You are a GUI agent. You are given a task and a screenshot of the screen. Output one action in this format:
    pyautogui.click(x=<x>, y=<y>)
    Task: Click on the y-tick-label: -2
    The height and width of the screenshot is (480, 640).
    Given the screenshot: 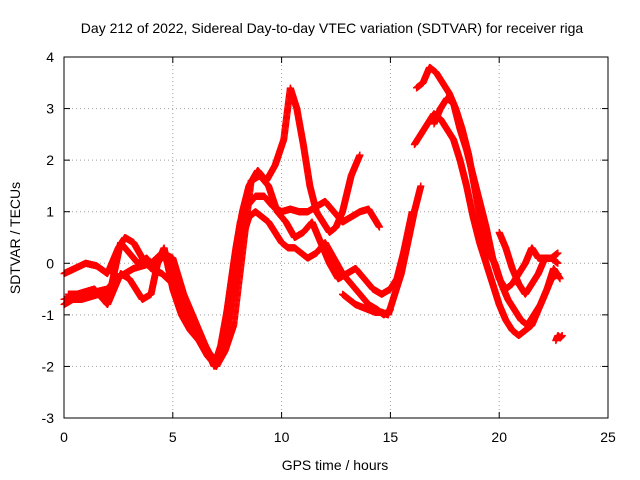 What is the action you would take?
    pyautogui.click(x=48, y=366)
    